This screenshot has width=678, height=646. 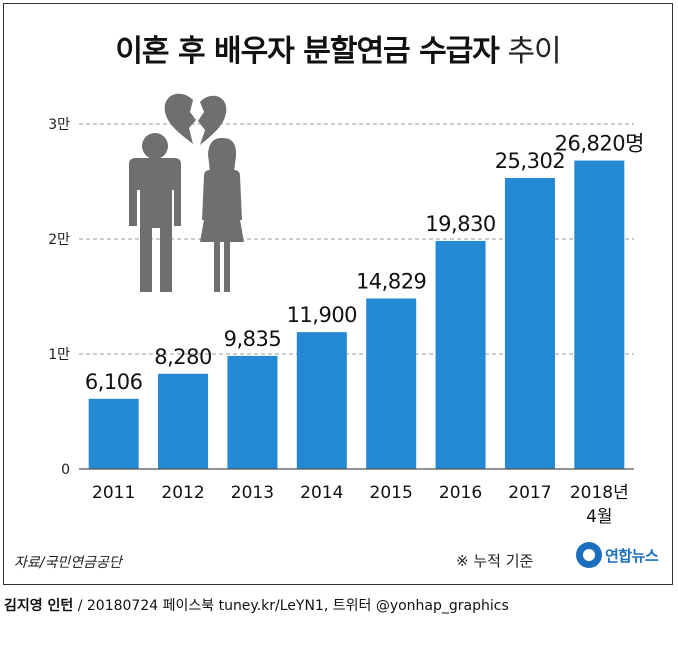 What do you see at coordinates (155, 225) in the screenshot?
I see `man-body-icon` at bounding box center [155, 225].